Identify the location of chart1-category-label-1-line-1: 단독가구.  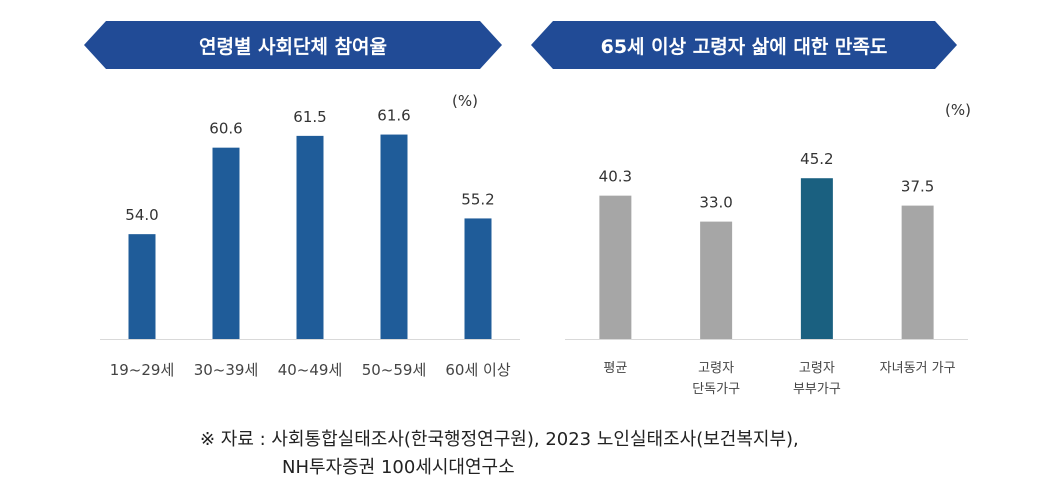
(716, 389).